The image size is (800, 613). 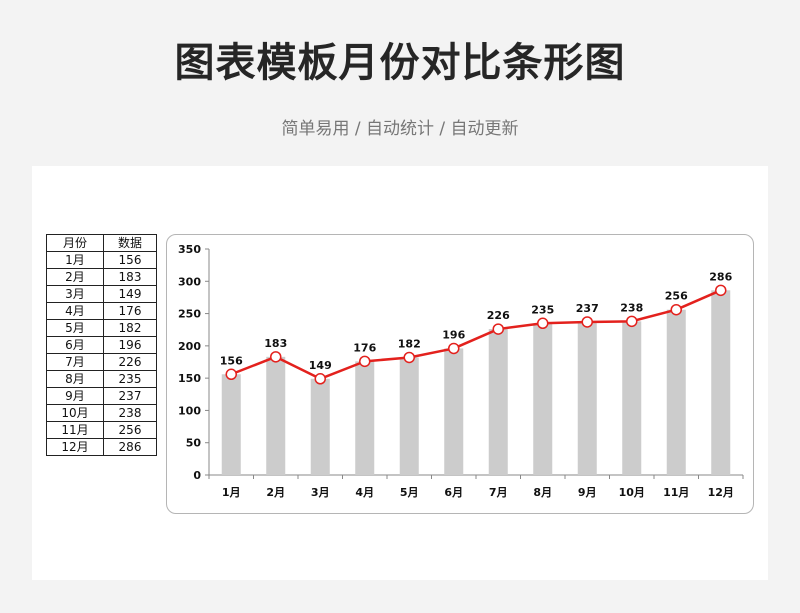 I want to click on month-cell: 1月, so click(x=75, y=260).